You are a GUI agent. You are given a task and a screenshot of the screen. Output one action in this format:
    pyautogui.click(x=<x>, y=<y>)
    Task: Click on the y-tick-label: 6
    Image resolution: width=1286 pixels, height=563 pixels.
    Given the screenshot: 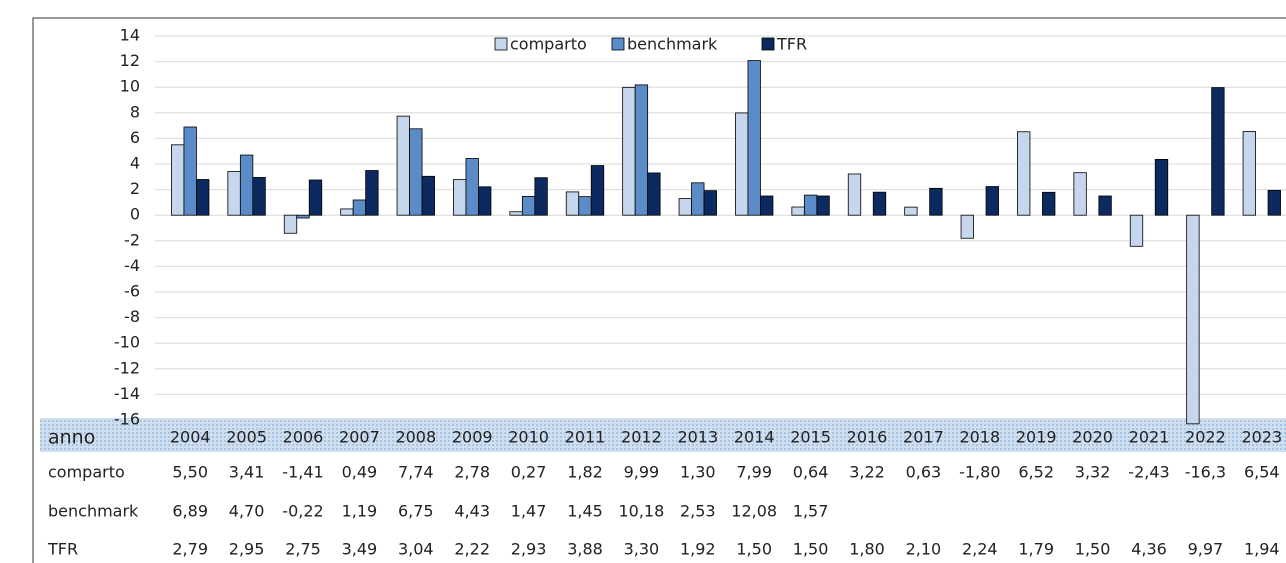 What is the action you would take?
    pyautogui.click(x=135, y=137)
    